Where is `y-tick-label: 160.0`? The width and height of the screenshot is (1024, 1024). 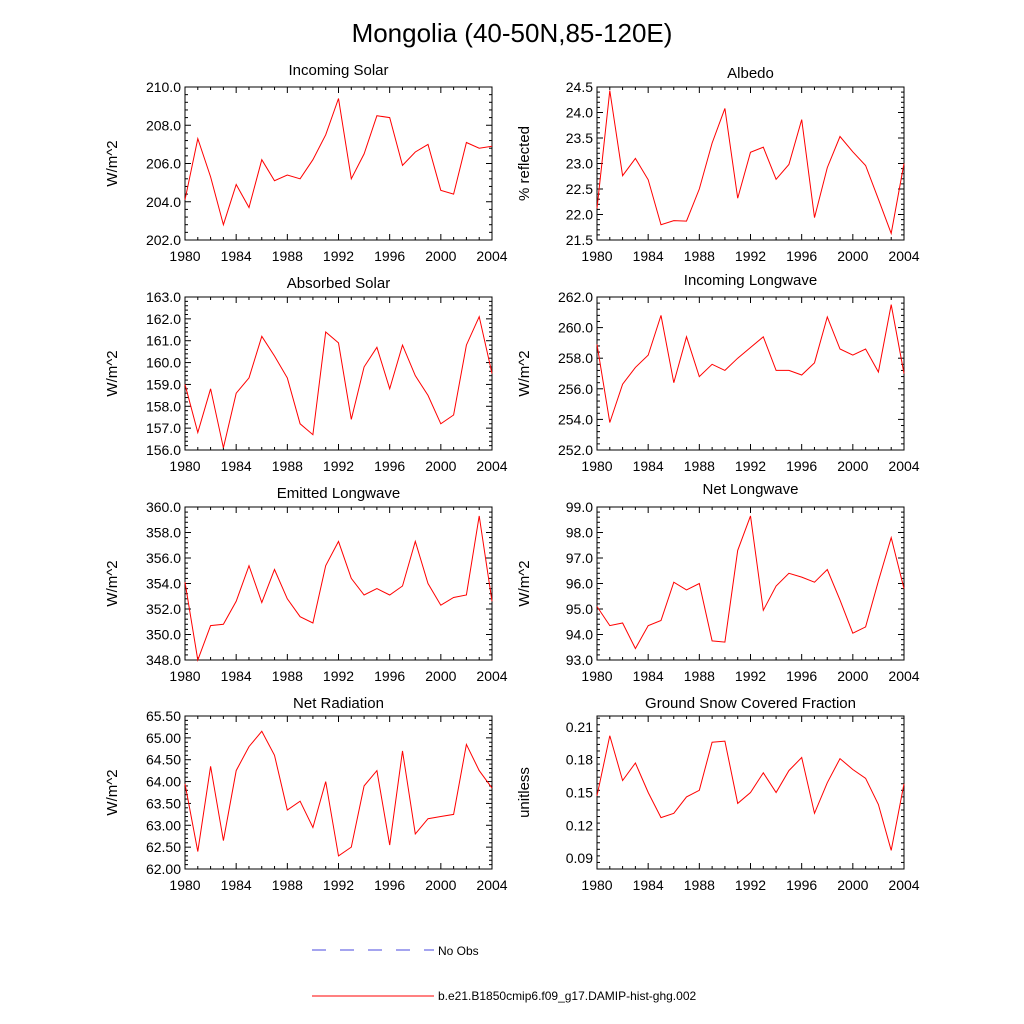
y-tick-label: 160.0 is located at coordinates (163, 363).